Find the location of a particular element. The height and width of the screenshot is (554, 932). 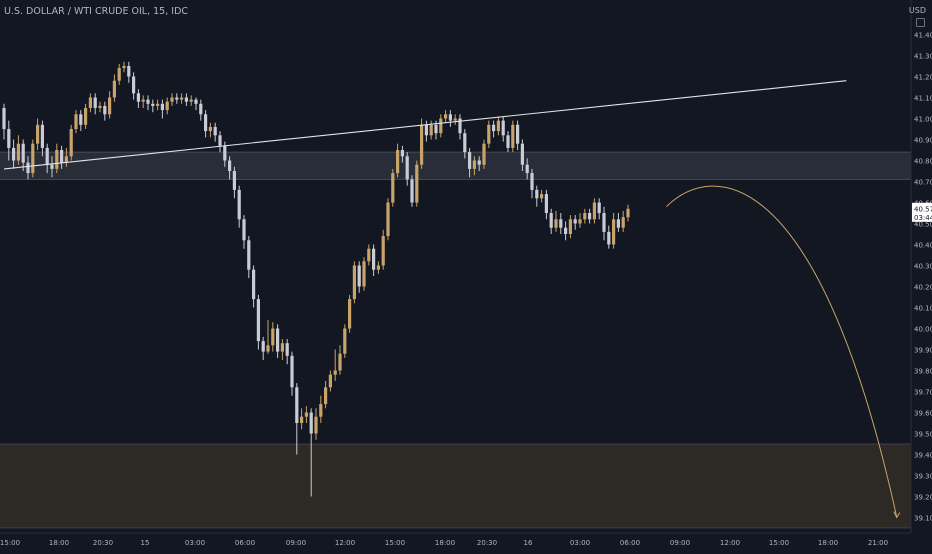

price-tick-label: 41.20 is located at coordinates (923, 78).